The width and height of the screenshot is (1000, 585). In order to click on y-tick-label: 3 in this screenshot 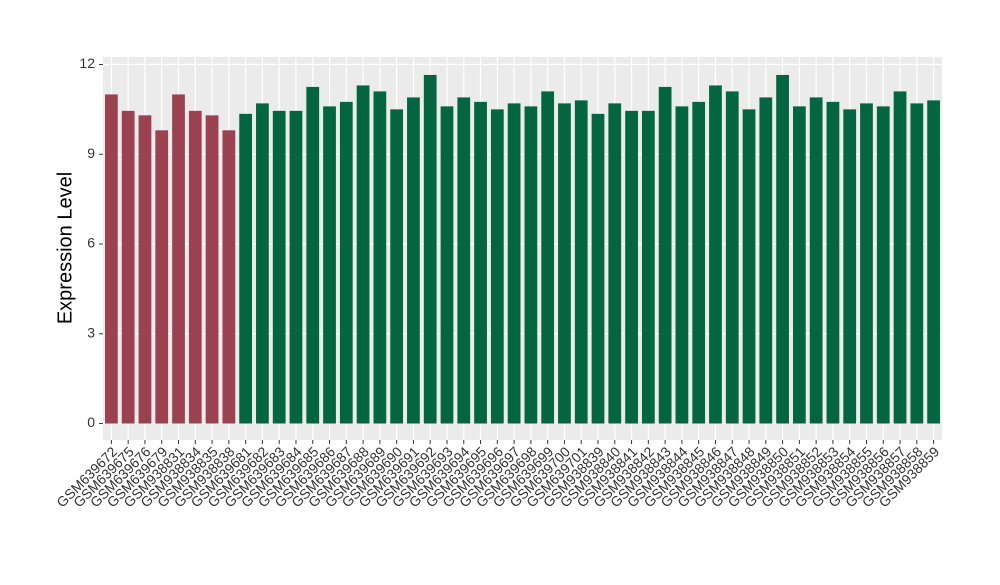, I will do `click(91, 332)`.